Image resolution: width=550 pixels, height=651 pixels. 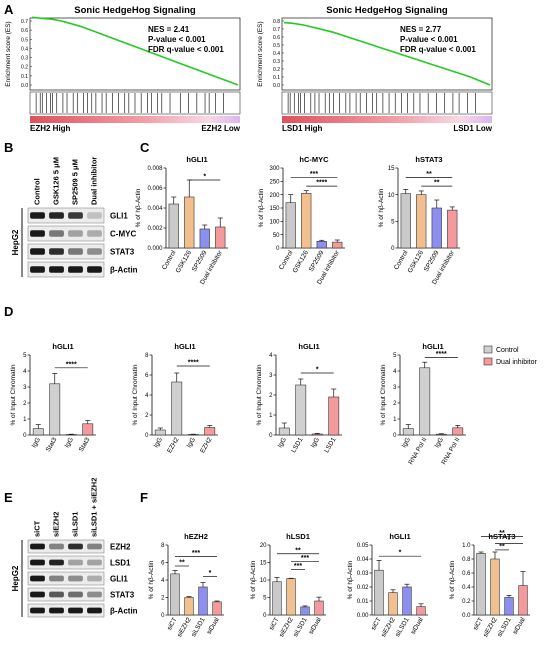 I want to click on y-tick-label: 0.6, so click(x=466, y=574).